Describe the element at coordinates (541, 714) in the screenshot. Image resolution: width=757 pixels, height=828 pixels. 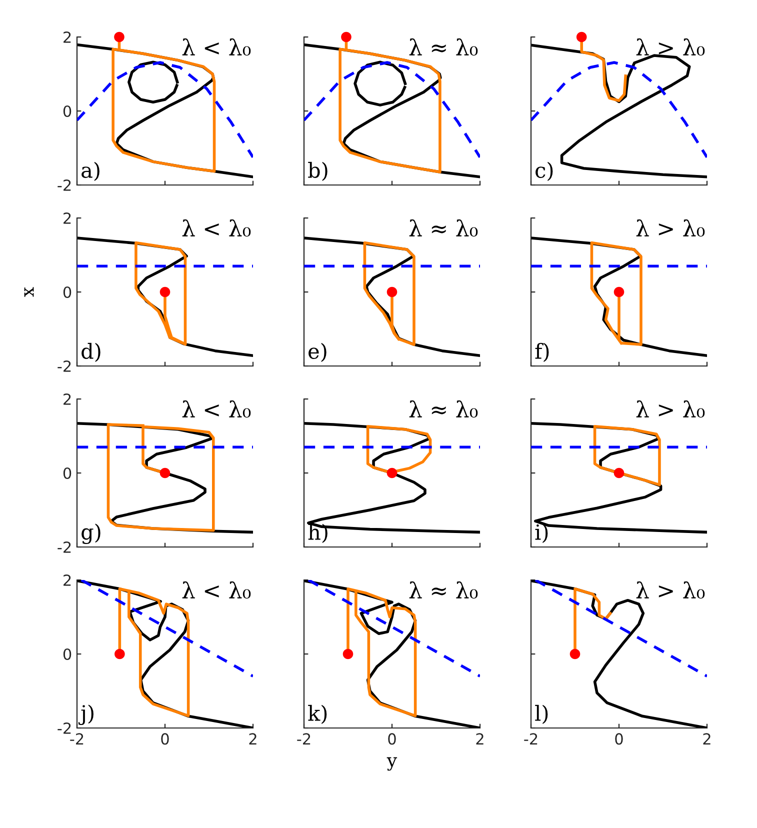
I see `annotation: l)` at that location.